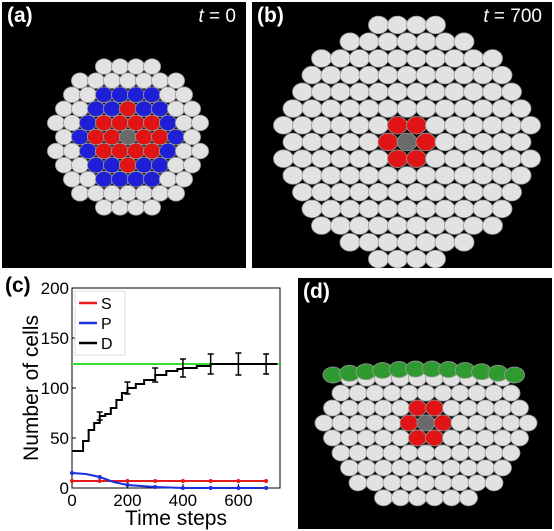  Describe the element at coordinates (55, 388) in the screenshot. I see `y-tick-label: 100` at that location.